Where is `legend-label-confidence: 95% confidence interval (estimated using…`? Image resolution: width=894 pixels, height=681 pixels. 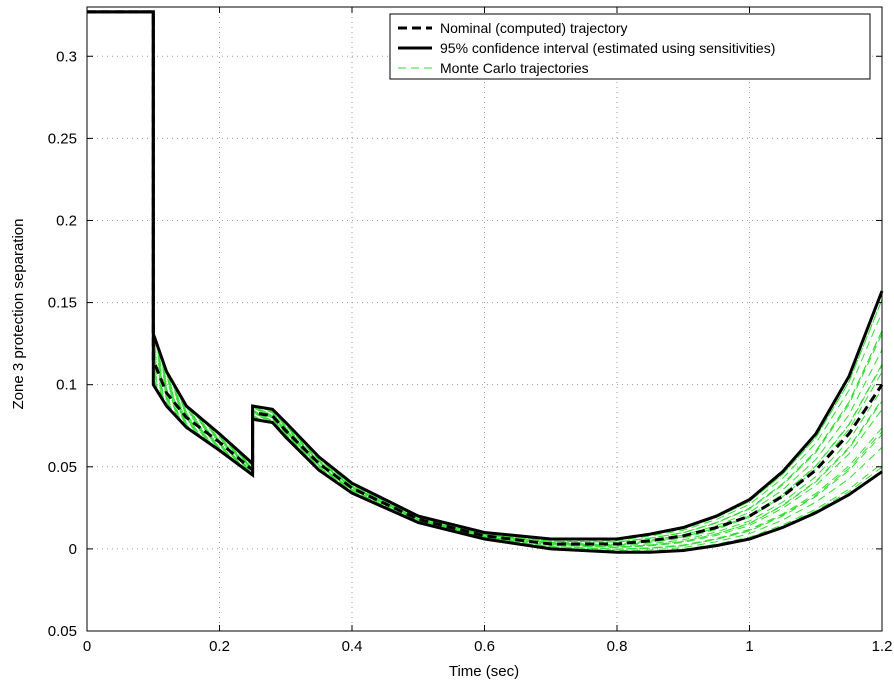
legend-label-confidence: 95% confidence interval (estimated using… is located at coordinates (607, 48).